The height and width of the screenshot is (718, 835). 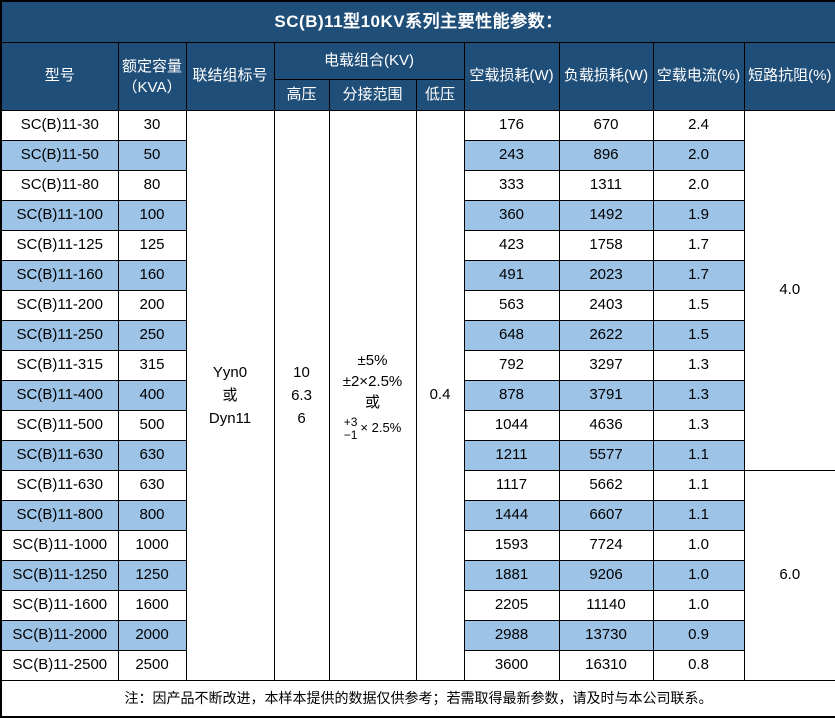 What do you see at coordinates (152, 515) in the screenshot?
I see `cell-kva: 800` at bounding box center [152, 515].